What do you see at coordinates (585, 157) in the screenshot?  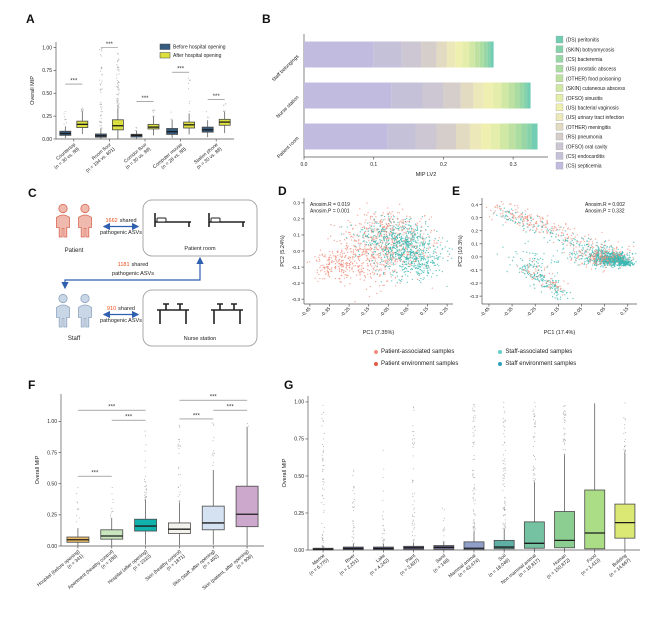 I see `svg-text: (CS) endocarditis` at bounding box center [585, 157].